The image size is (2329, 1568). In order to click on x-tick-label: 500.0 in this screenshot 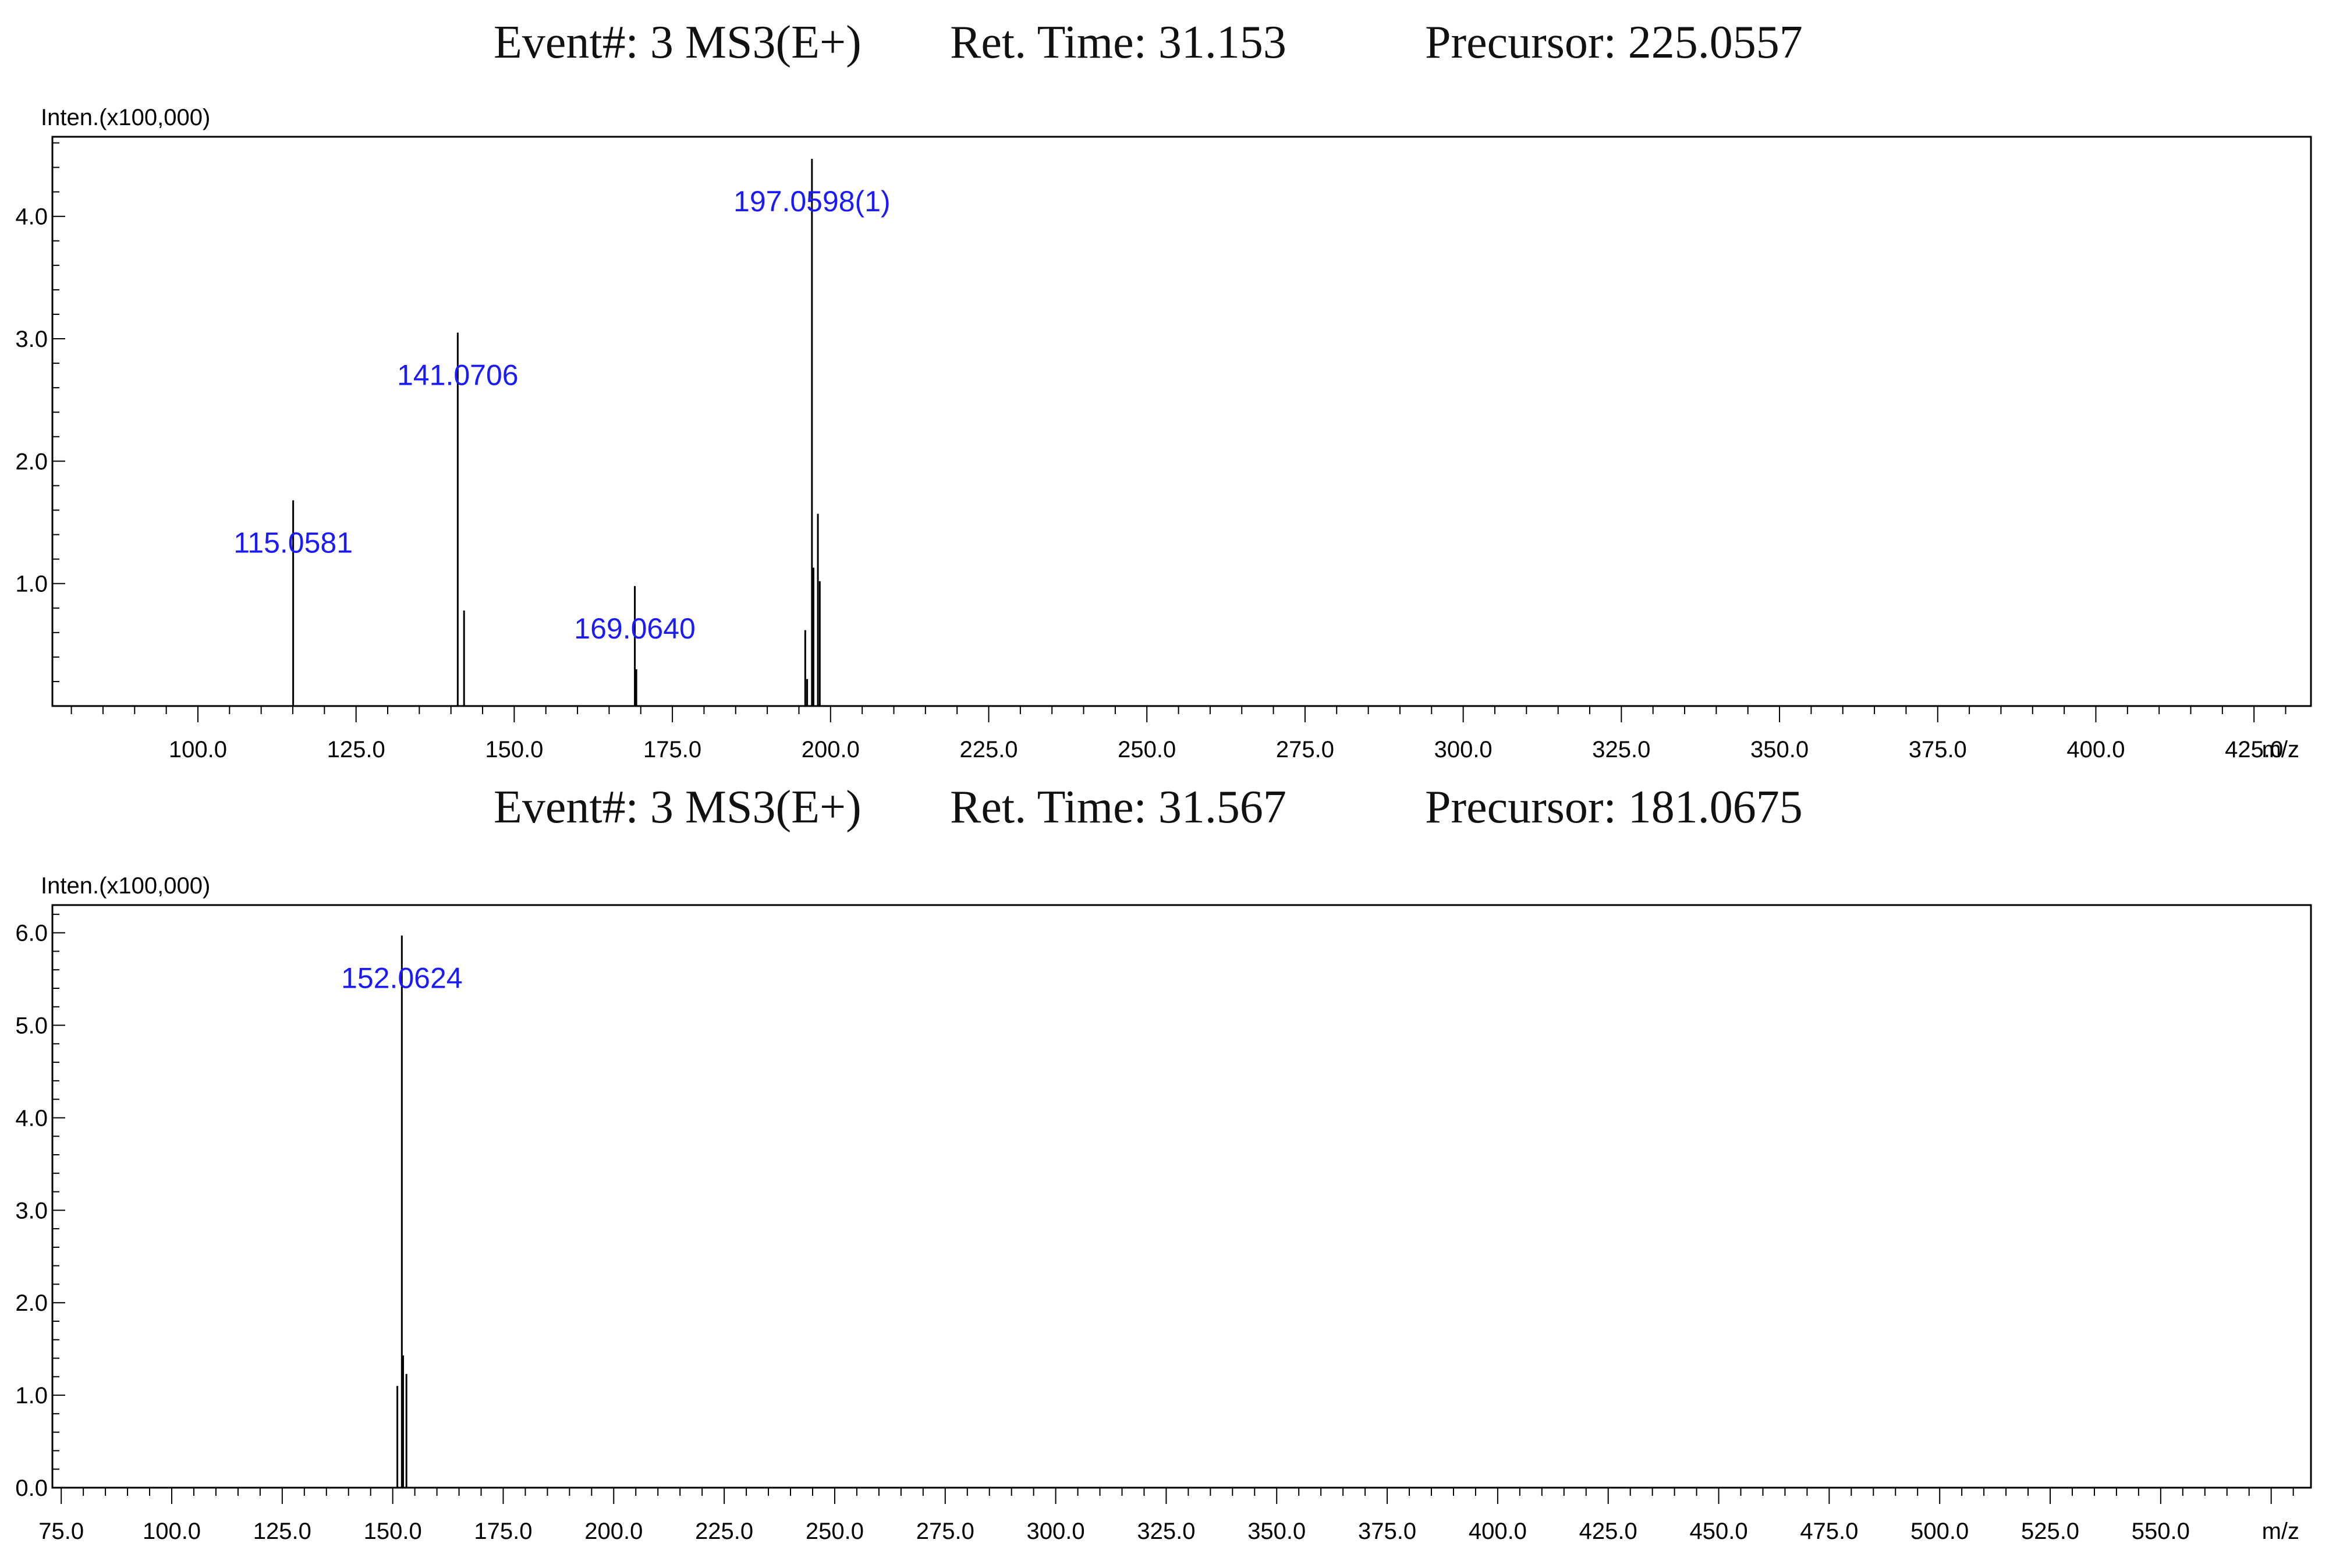, I will do `click(1940, 1531)`.